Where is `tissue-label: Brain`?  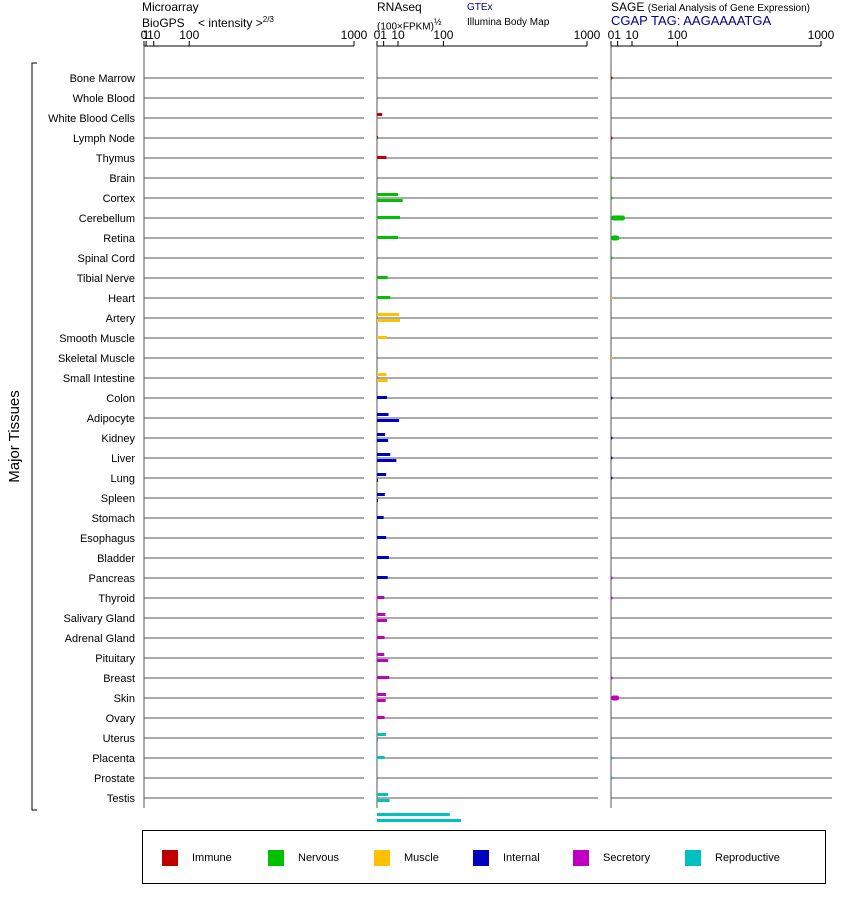
tissue-label: Brain is located at coordinates (122, 179).